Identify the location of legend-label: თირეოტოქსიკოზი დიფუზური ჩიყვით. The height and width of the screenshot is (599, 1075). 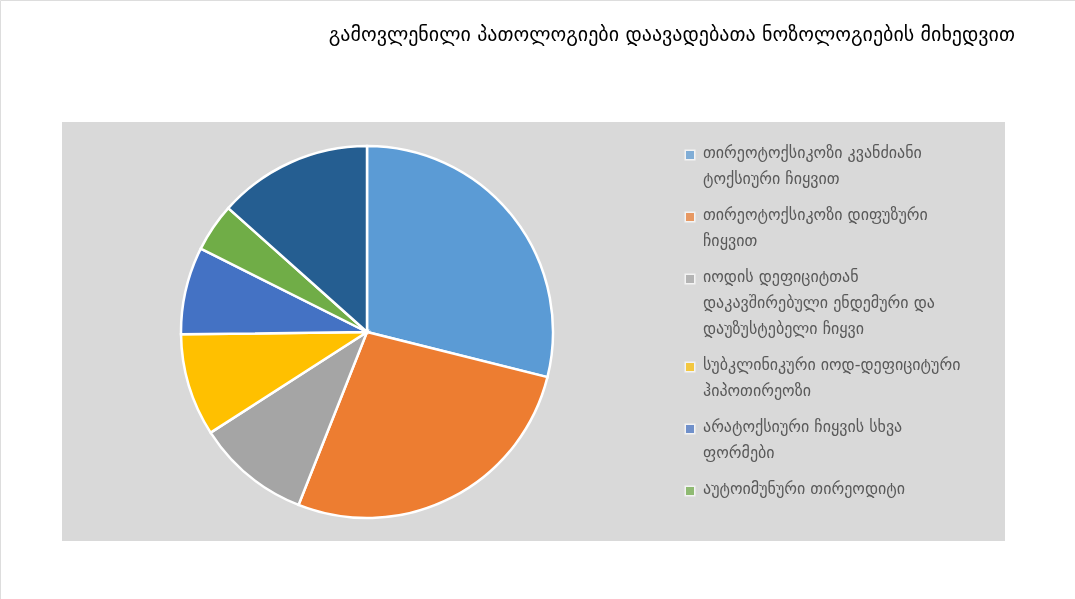
(815, 227).